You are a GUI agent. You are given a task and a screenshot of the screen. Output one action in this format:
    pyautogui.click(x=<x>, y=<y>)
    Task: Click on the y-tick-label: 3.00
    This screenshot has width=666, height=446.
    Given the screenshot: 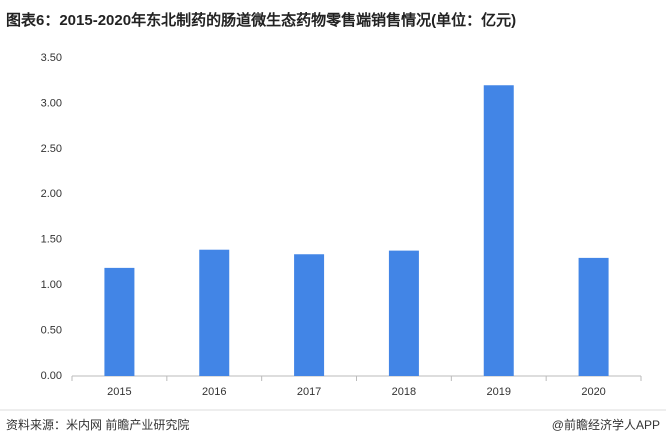 What is the action you would take?
    pyautogui.click(x=51, y=103)
    